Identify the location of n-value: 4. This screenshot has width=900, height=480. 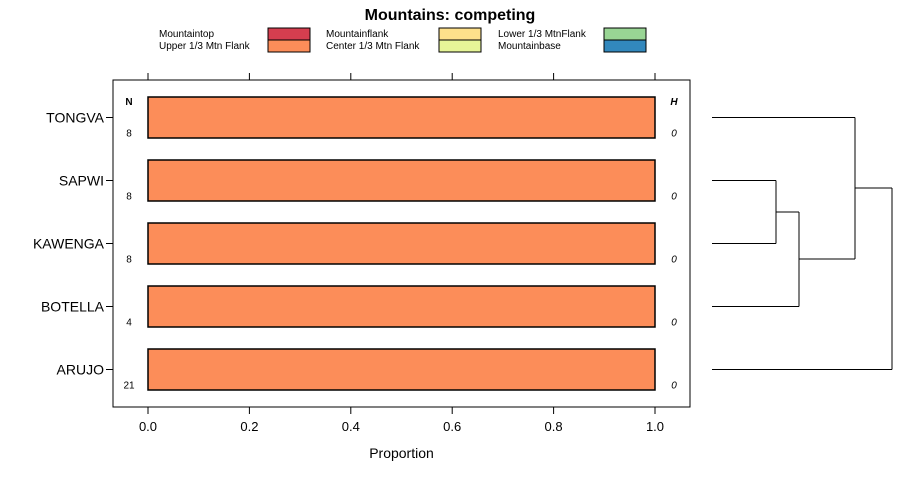
(129, 323).